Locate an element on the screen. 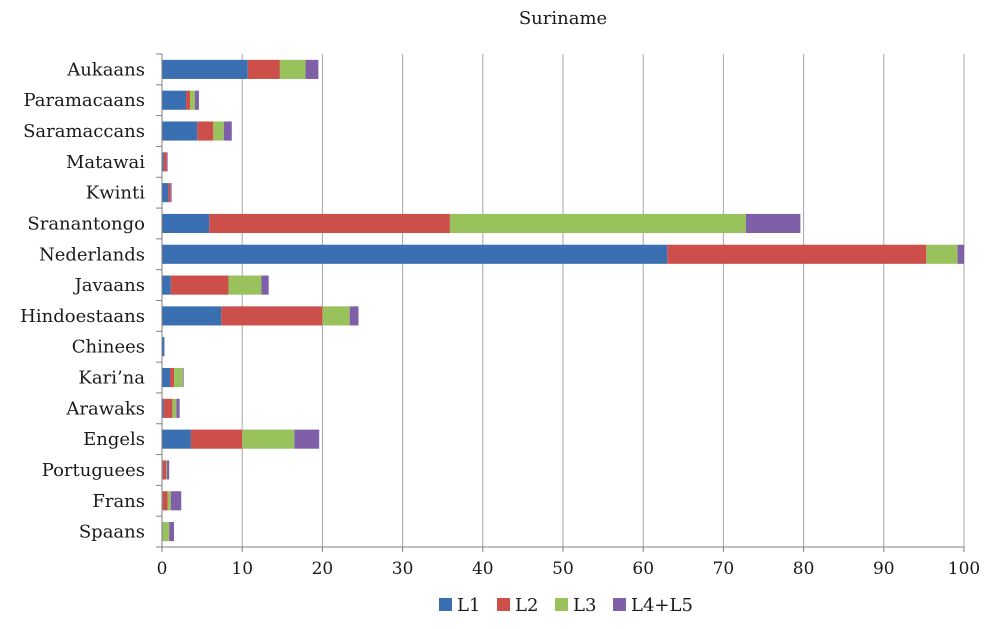 The image size is (991, 629). legend: L1 L2 L3 L4+L5 is located at coordinates (566, 605).